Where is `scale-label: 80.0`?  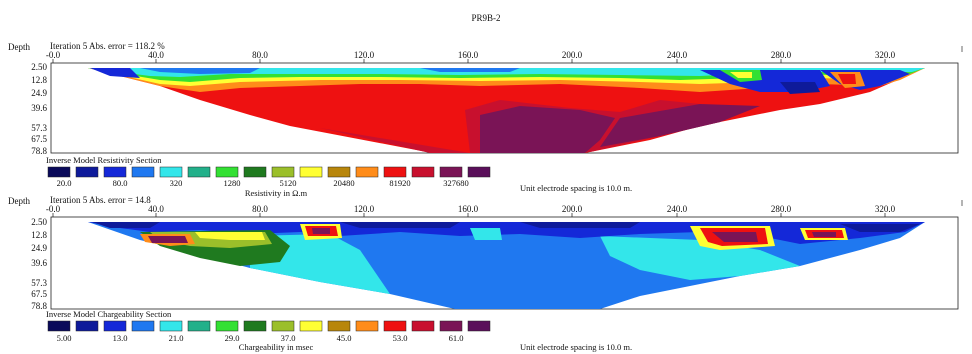 scale-label: 80.0 is located at coordinates (120, 183).